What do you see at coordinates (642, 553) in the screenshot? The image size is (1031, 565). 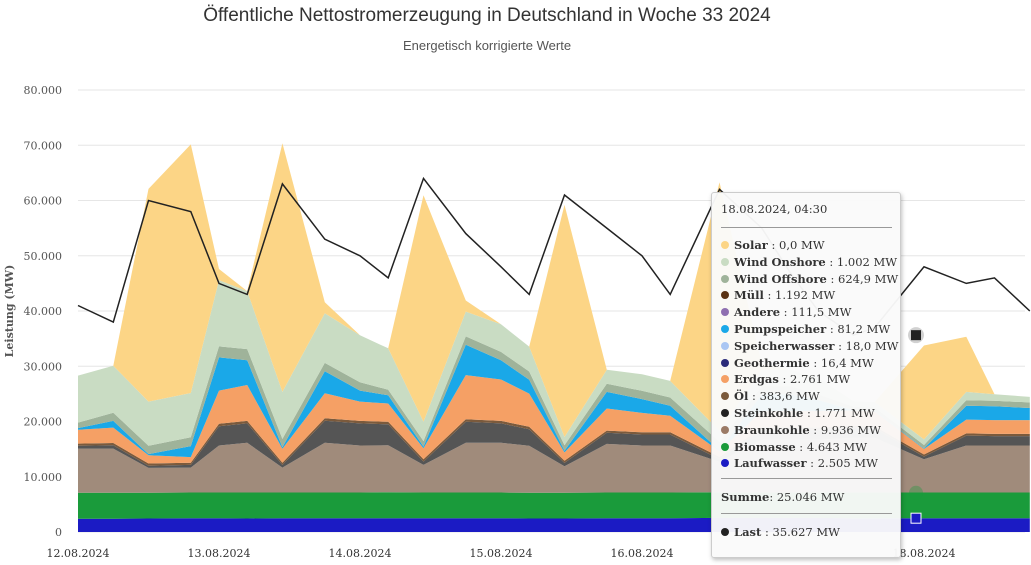 I see `x-tick-label: 16.08.2024` at bounding box center [642, 553].